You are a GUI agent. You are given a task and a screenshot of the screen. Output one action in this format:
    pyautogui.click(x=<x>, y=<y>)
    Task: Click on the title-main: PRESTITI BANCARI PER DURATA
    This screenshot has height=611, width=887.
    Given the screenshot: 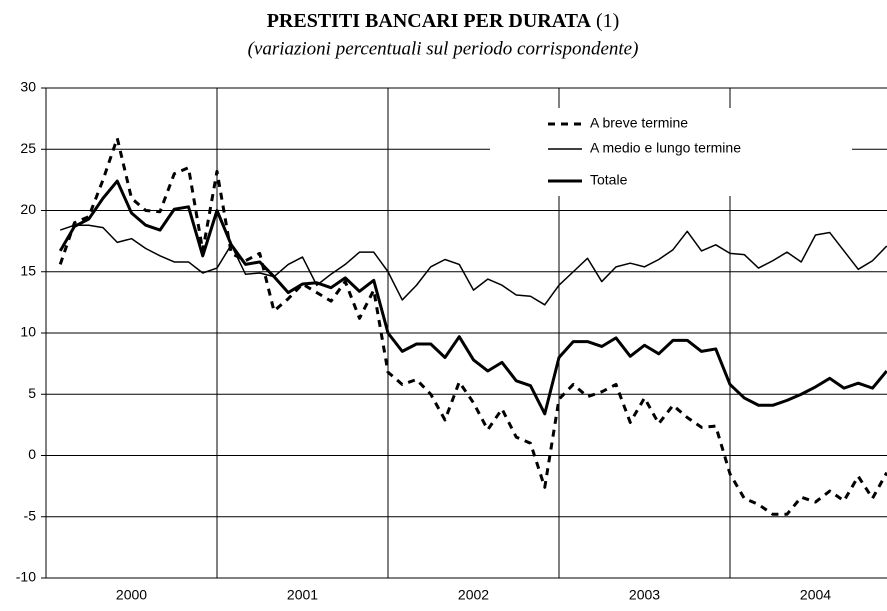 What is the action you would take?
    pyautogui.click(x=429, y=21)
    